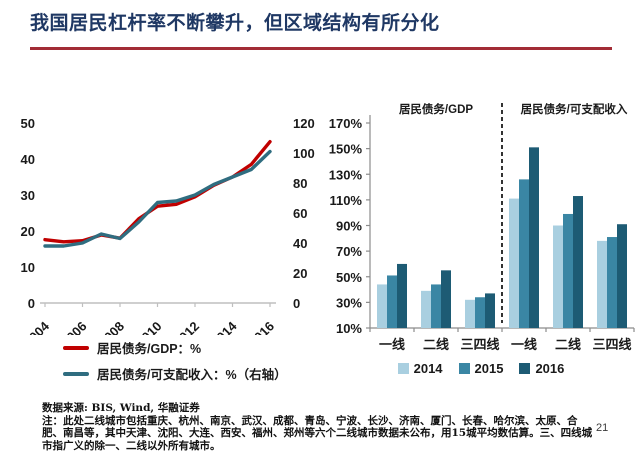 This screenshot has width=640, height=458. I want to click on legend-item-2016: 2016, so click(541, 368).